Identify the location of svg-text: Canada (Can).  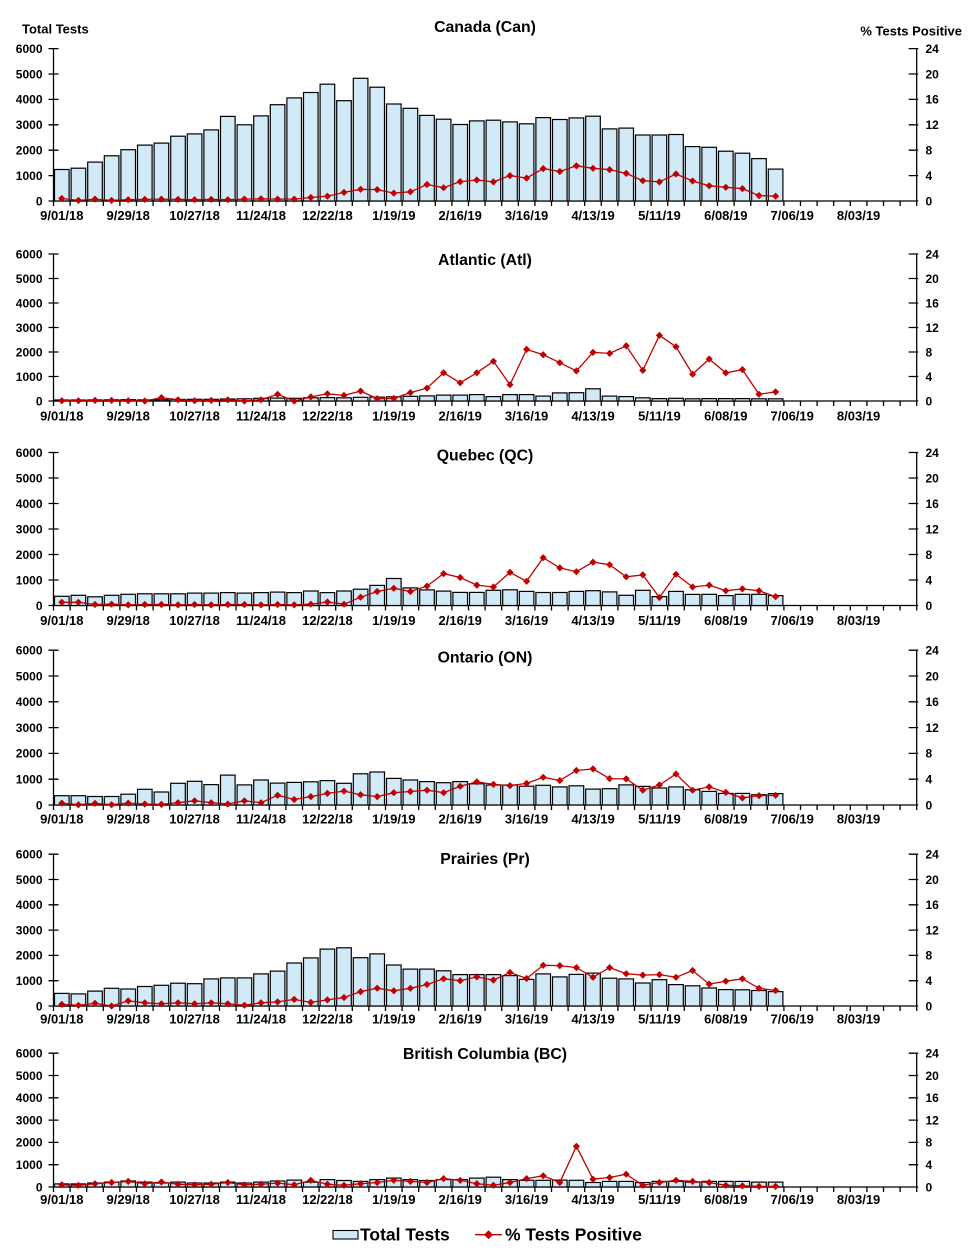
(485, 27).